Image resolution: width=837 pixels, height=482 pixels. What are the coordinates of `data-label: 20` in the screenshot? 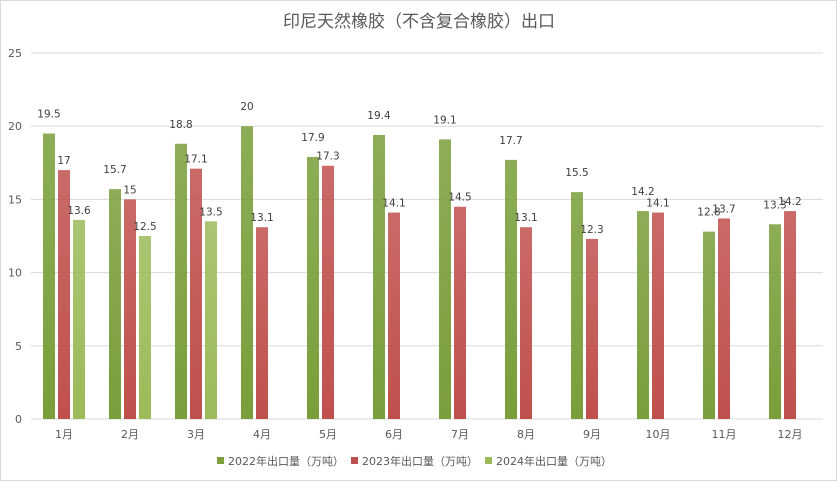 It's located at (246, 107).